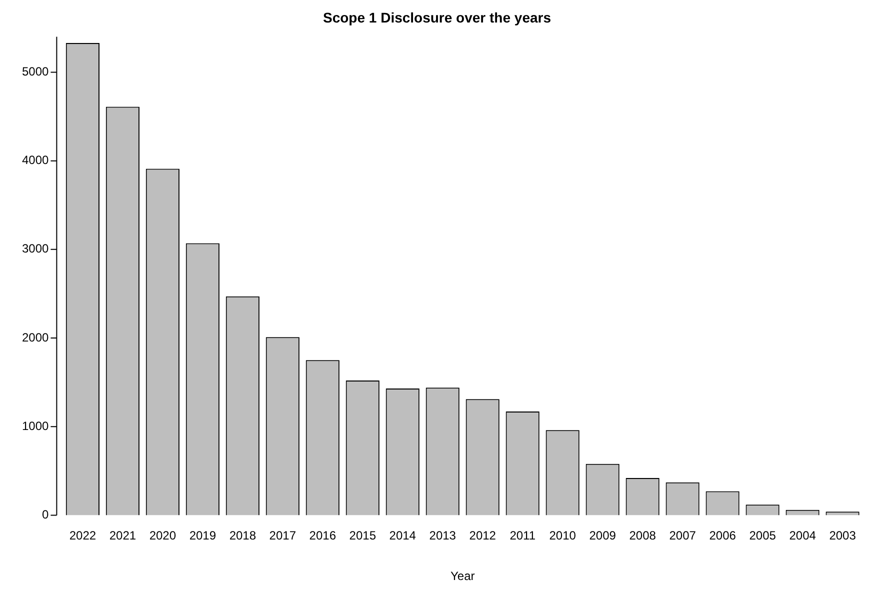  I want to click on x-tick-label: 2003, so click(842, 535).